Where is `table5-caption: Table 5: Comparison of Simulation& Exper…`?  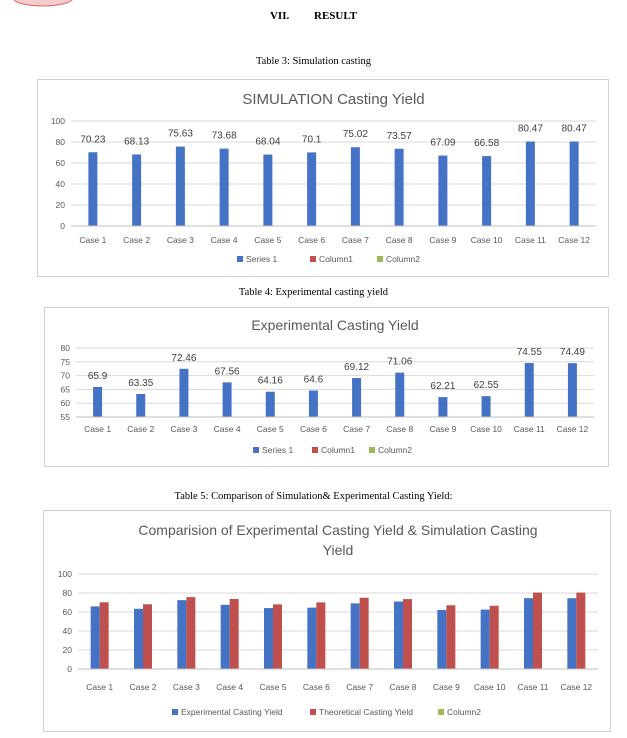
table5-caption: Table 5: Comparison of Simulation& Exper… is located at coordinates (313, 496).